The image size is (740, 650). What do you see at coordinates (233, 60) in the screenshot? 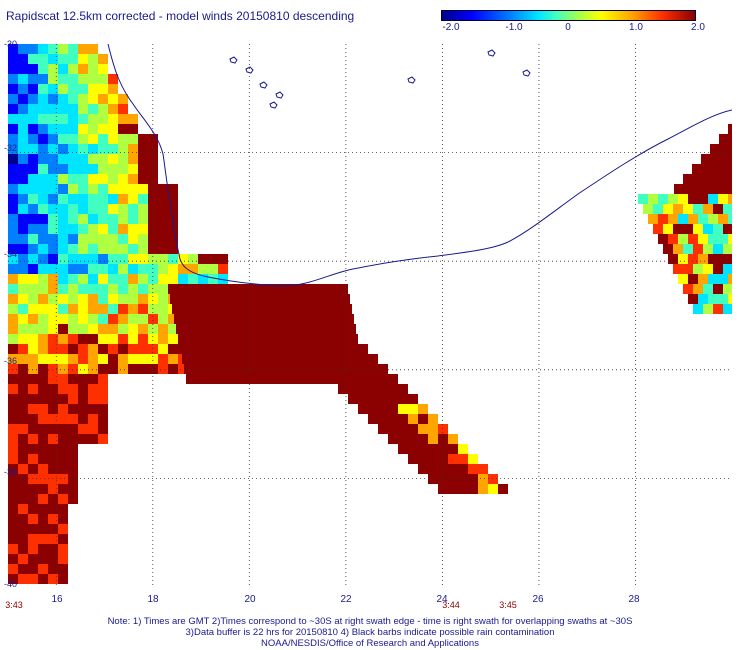
I see `island-outline` at bounding box center [233, 60].